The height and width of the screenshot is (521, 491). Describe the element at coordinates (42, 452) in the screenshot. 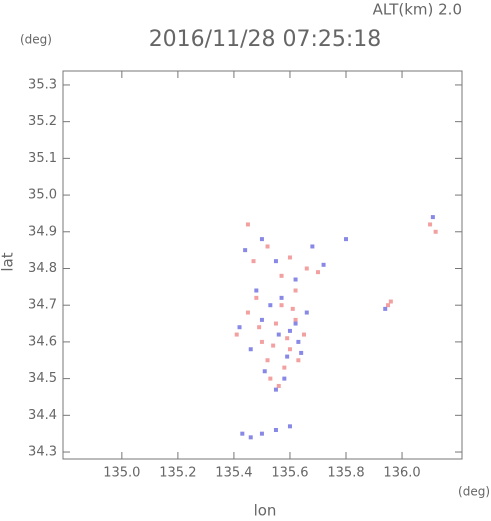

I see `y-tick-label: 34.3` at that location.